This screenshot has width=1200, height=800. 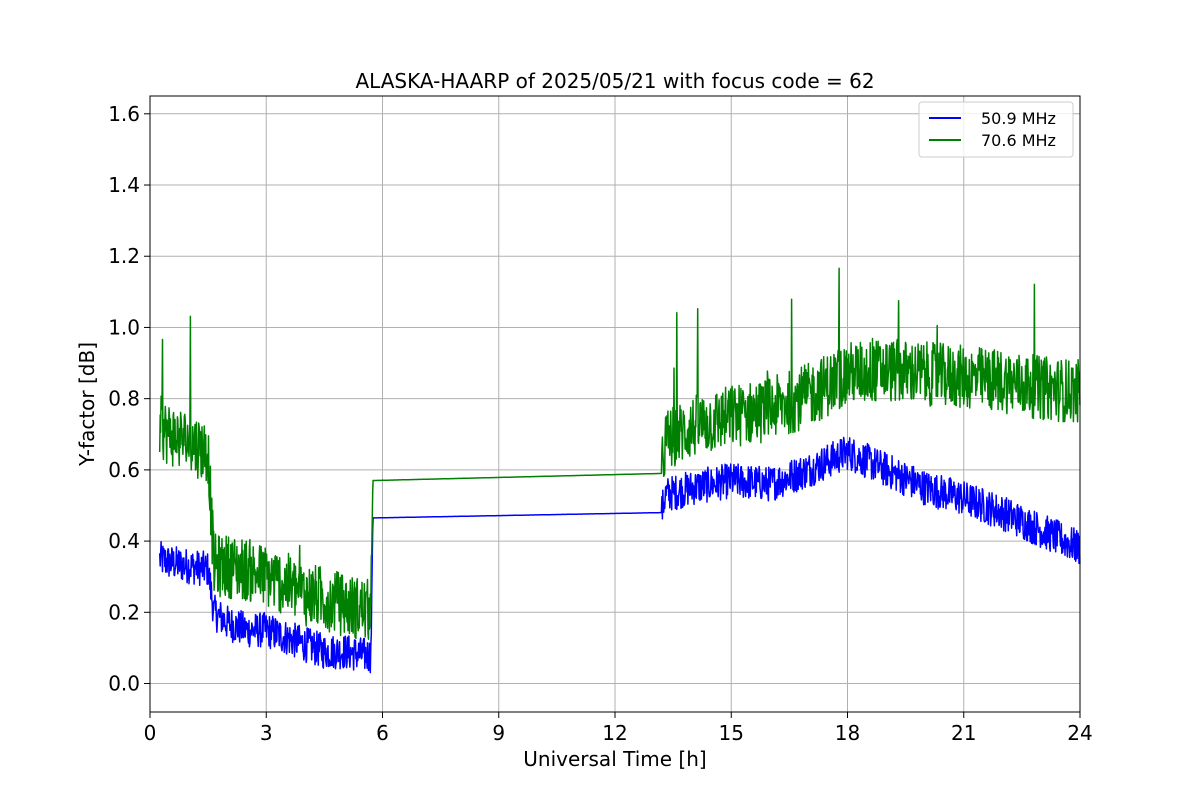 I want to click on y-tick-label: 1.6, so click(x=124, y=114).